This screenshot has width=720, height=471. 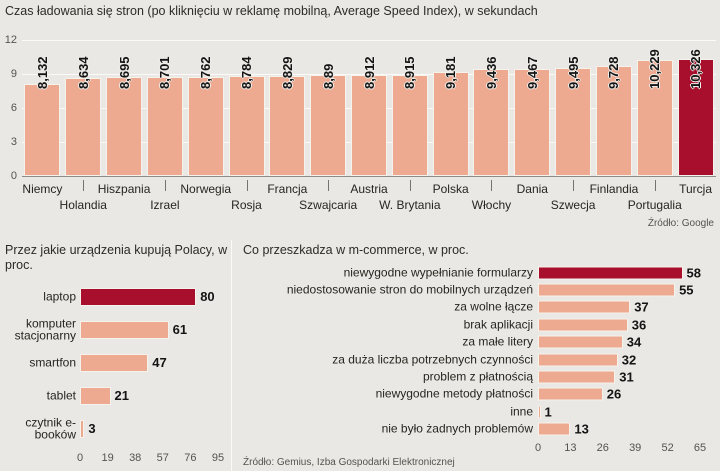 What do you see at coordinates (328, 205) in the screenshot?
I see `category-label: Szwajcaria` at bounding box center [328, 205].